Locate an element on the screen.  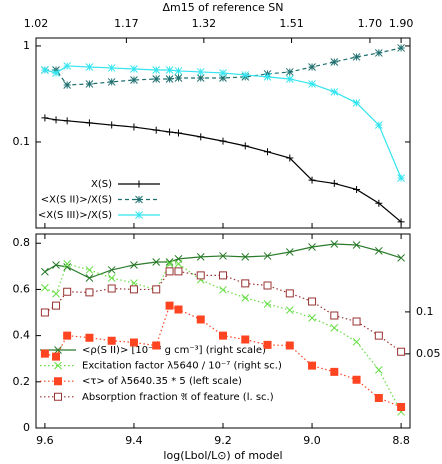
y-tick-label: 0.4 is located at coordinates (22, 335).